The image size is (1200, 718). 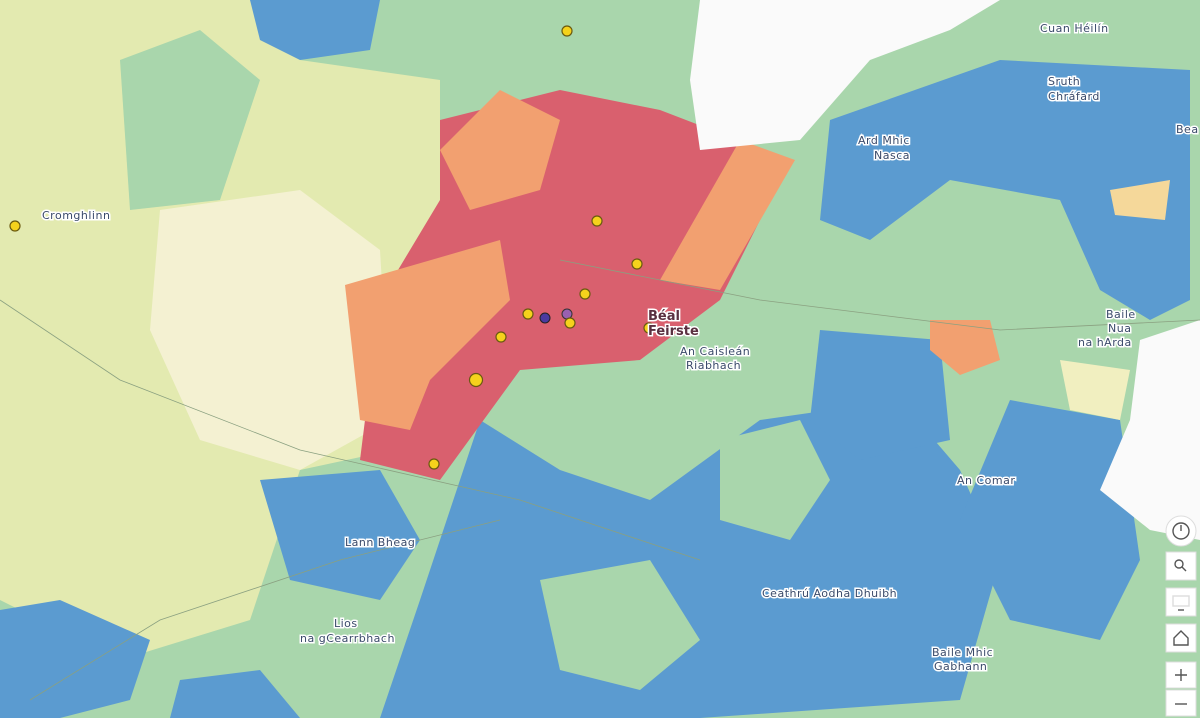 What do you see at coordinates (1187, 129) in the screenshot?
I see `place-label: Bea` at bounding box center [1187, 129].